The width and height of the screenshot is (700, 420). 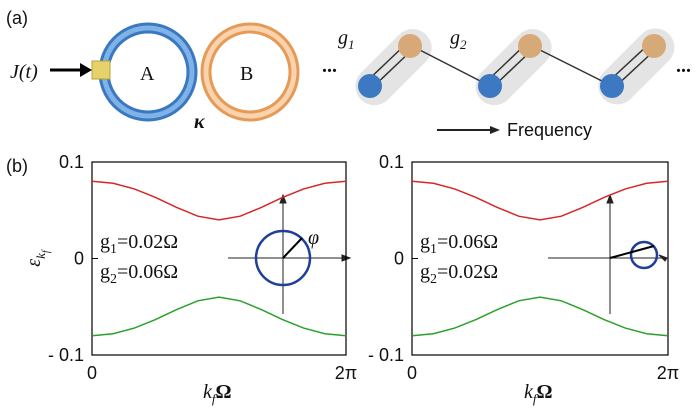 What do you see at coordinates (147, 74) in the screenshot?
I see `ring-label: A` at bounding box center [147, 74].